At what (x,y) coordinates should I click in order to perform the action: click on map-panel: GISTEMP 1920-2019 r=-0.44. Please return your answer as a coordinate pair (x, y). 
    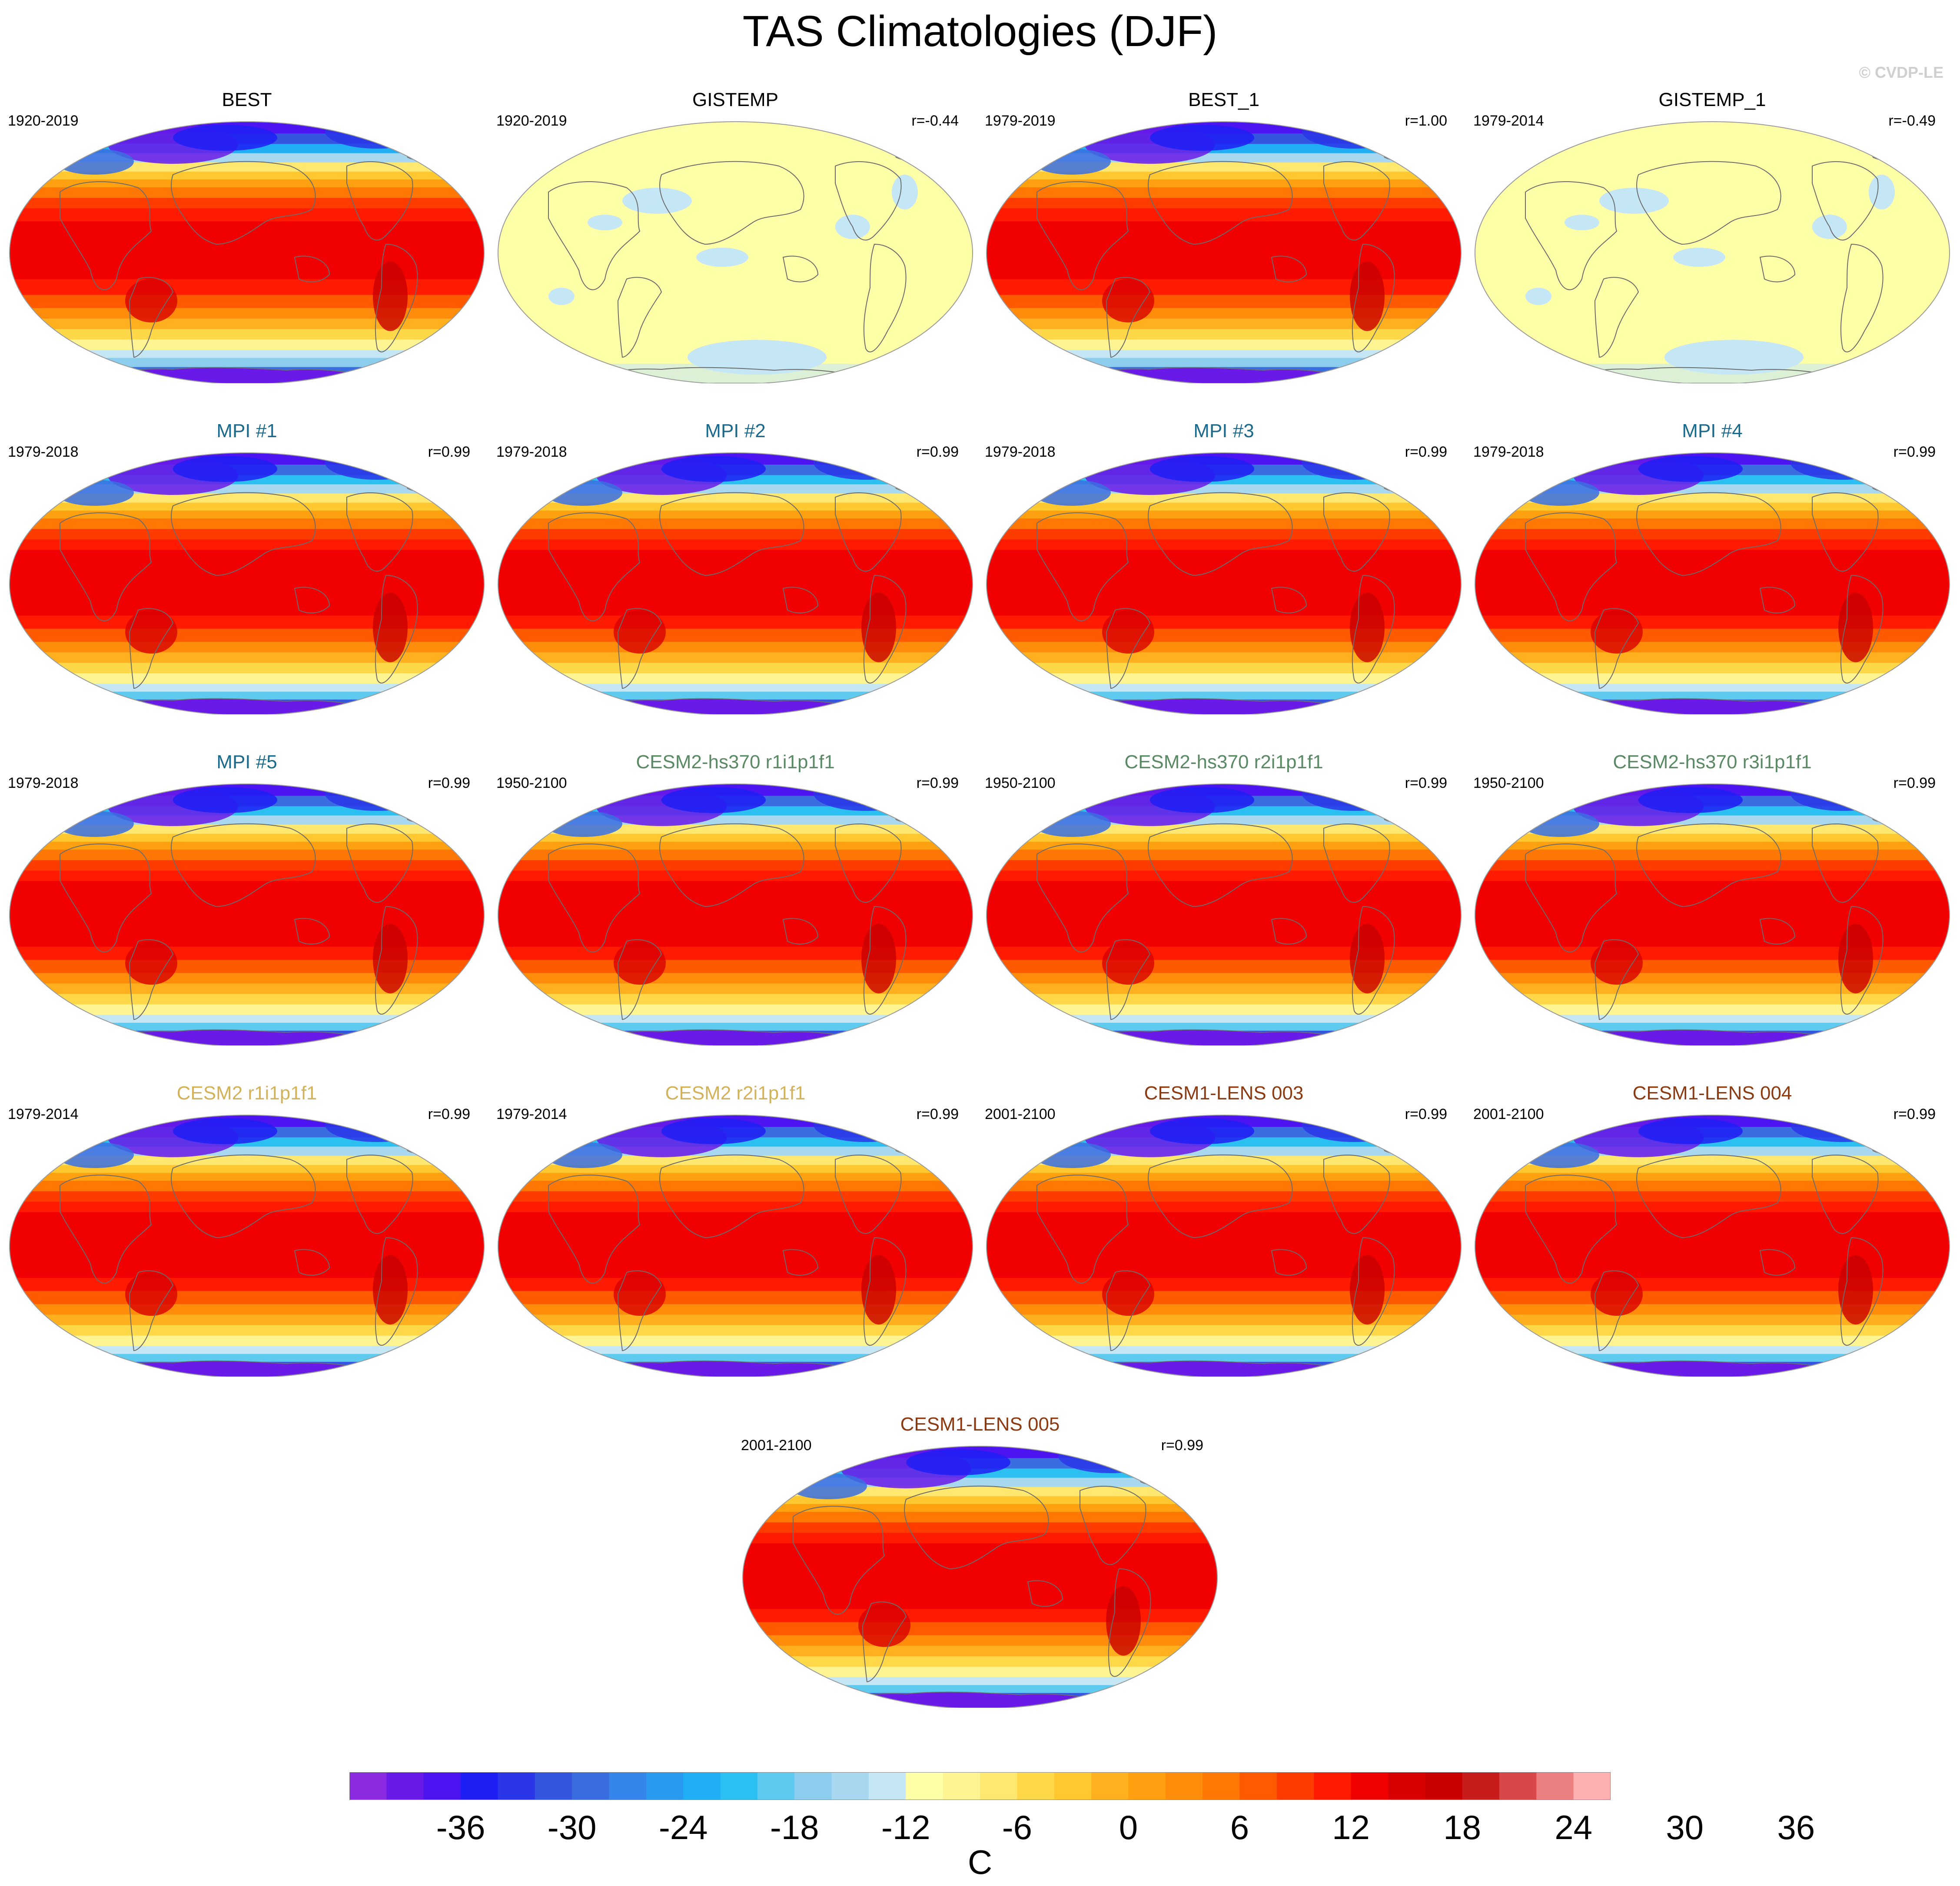
    Looking at the image, I should click on (735, 236).